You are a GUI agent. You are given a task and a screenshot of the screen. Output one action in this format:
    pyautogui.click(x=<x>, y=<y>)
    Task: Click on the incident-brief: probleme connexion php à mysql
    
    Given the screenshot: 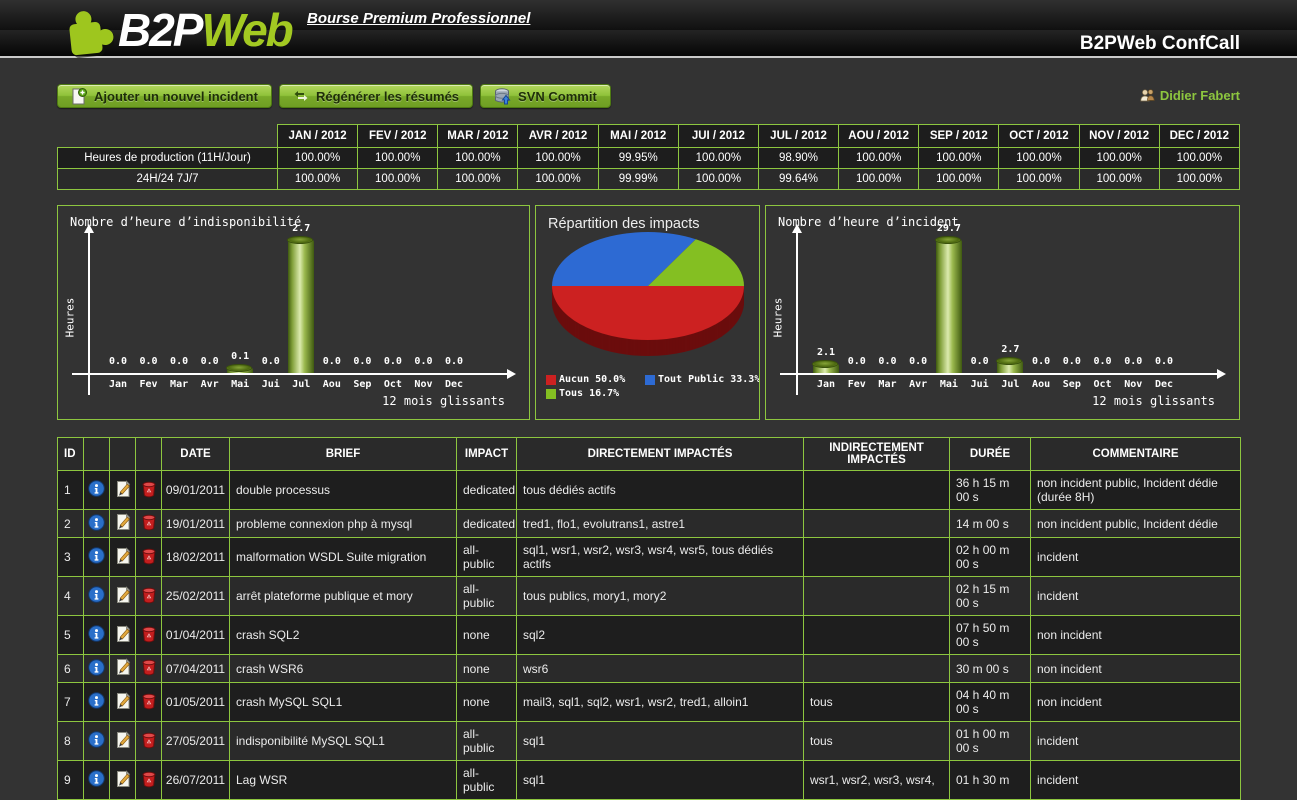 What is the action you would take?
    pyautogui.click(x=343, y=523)
    